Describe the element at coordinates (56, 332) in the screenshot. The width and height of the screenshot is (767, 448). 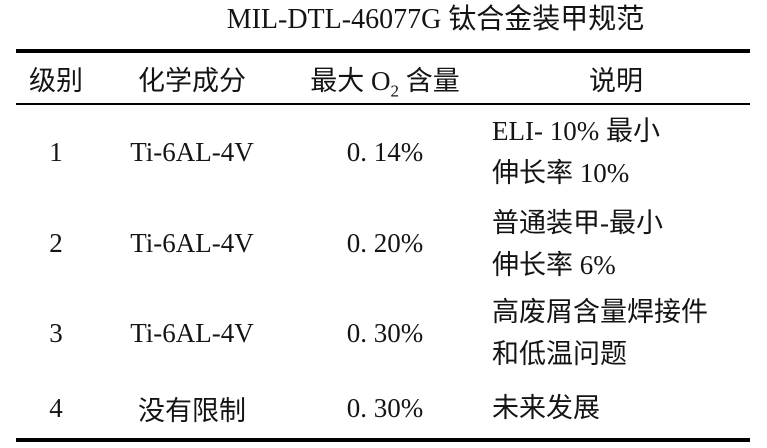
I see `grade-cell: 3` at that location.